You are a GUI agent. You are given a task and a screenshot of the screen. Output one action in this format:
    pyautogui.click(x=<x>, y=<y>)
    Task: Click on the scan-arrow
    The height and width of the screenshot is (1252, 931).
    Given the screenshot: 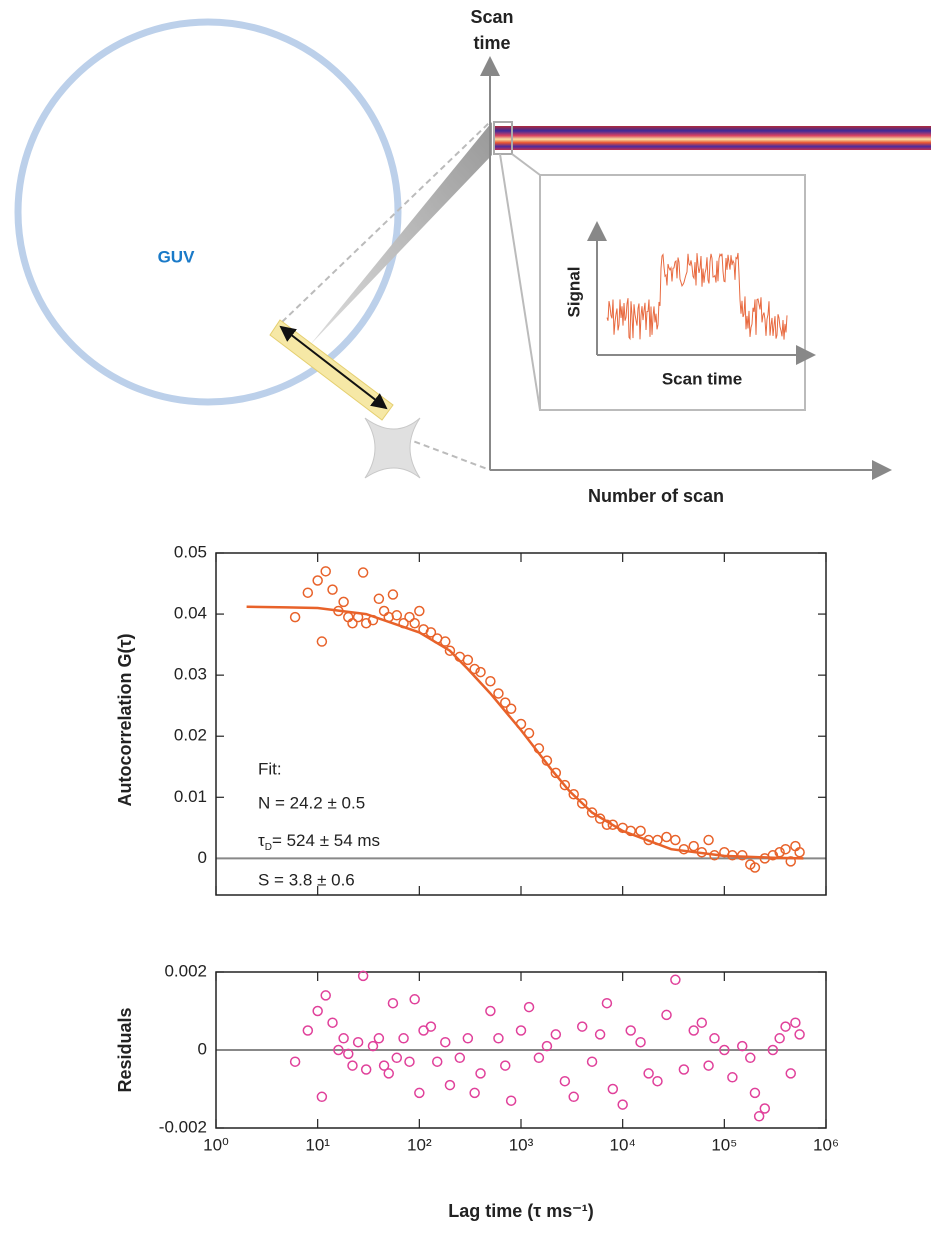 What is the action you would take?
    pyautogui.click(x=333, y=367)
    